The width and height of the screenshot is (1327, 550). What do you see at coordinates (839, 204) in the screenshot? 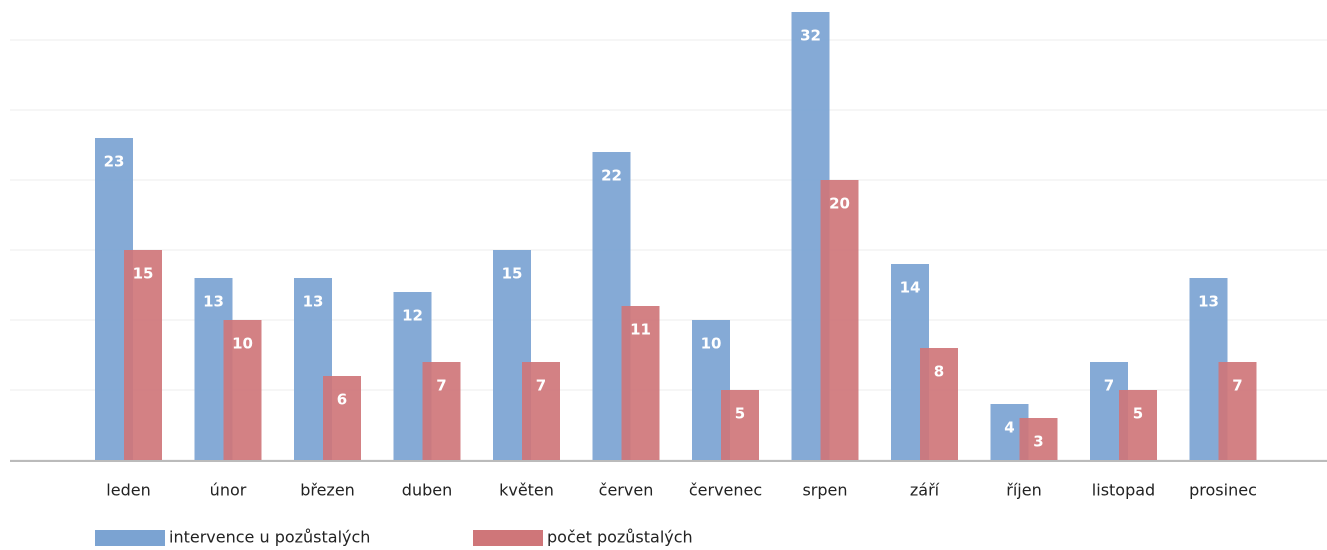
I see `data-label: 20` at bounding box center [839, 204].